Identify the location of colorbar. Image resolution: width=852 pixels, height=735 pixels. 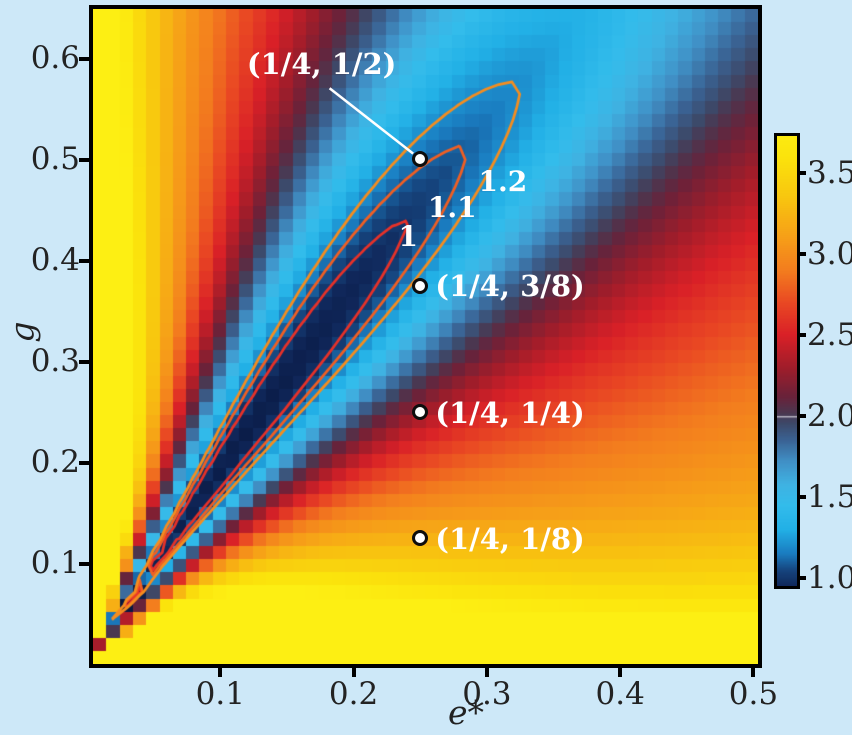
(787, 361).